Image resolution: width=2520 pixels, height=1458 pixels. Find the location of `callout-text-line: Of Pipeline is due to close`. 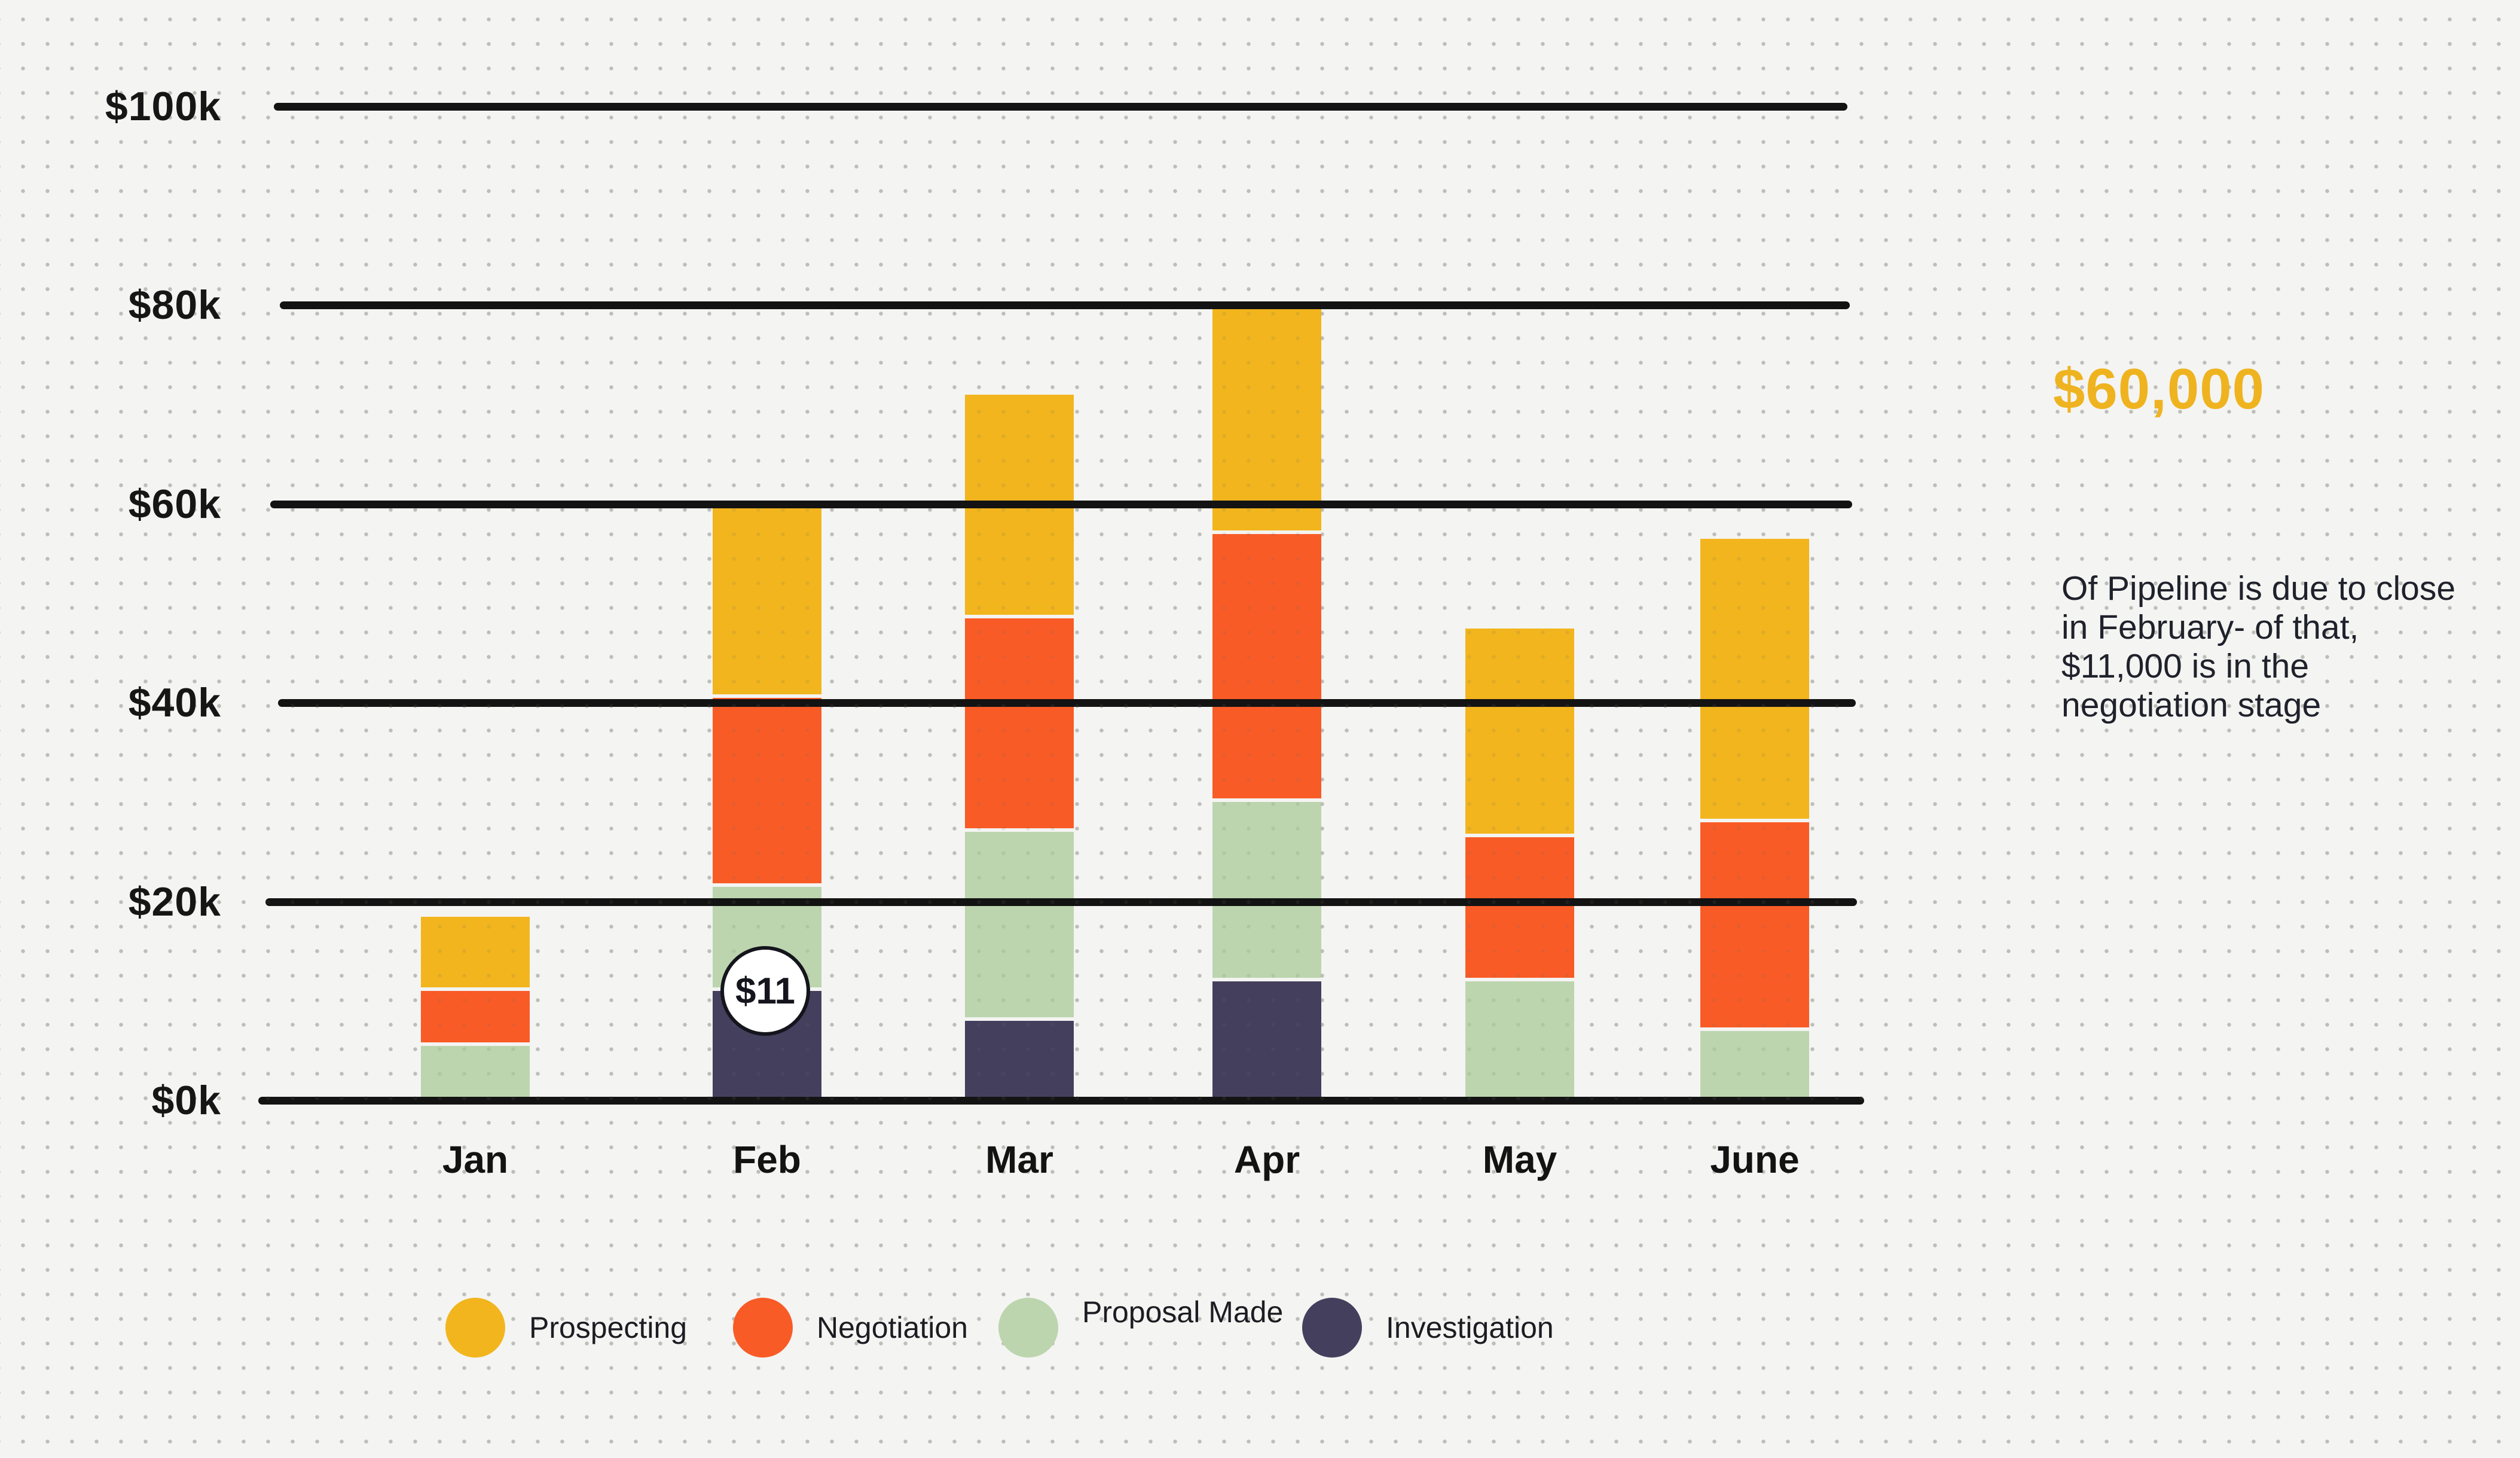

callout-text-line: Of Pipeline is due to close is located at coordinates (2258, 588).